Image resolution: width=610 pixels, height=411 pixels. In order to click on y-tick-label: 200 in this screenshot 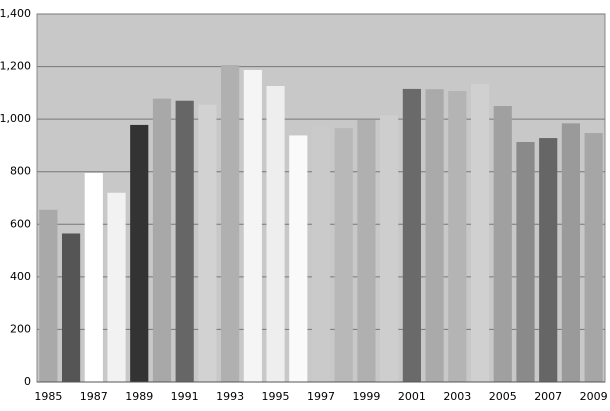, I will do `click(20, 328)`.